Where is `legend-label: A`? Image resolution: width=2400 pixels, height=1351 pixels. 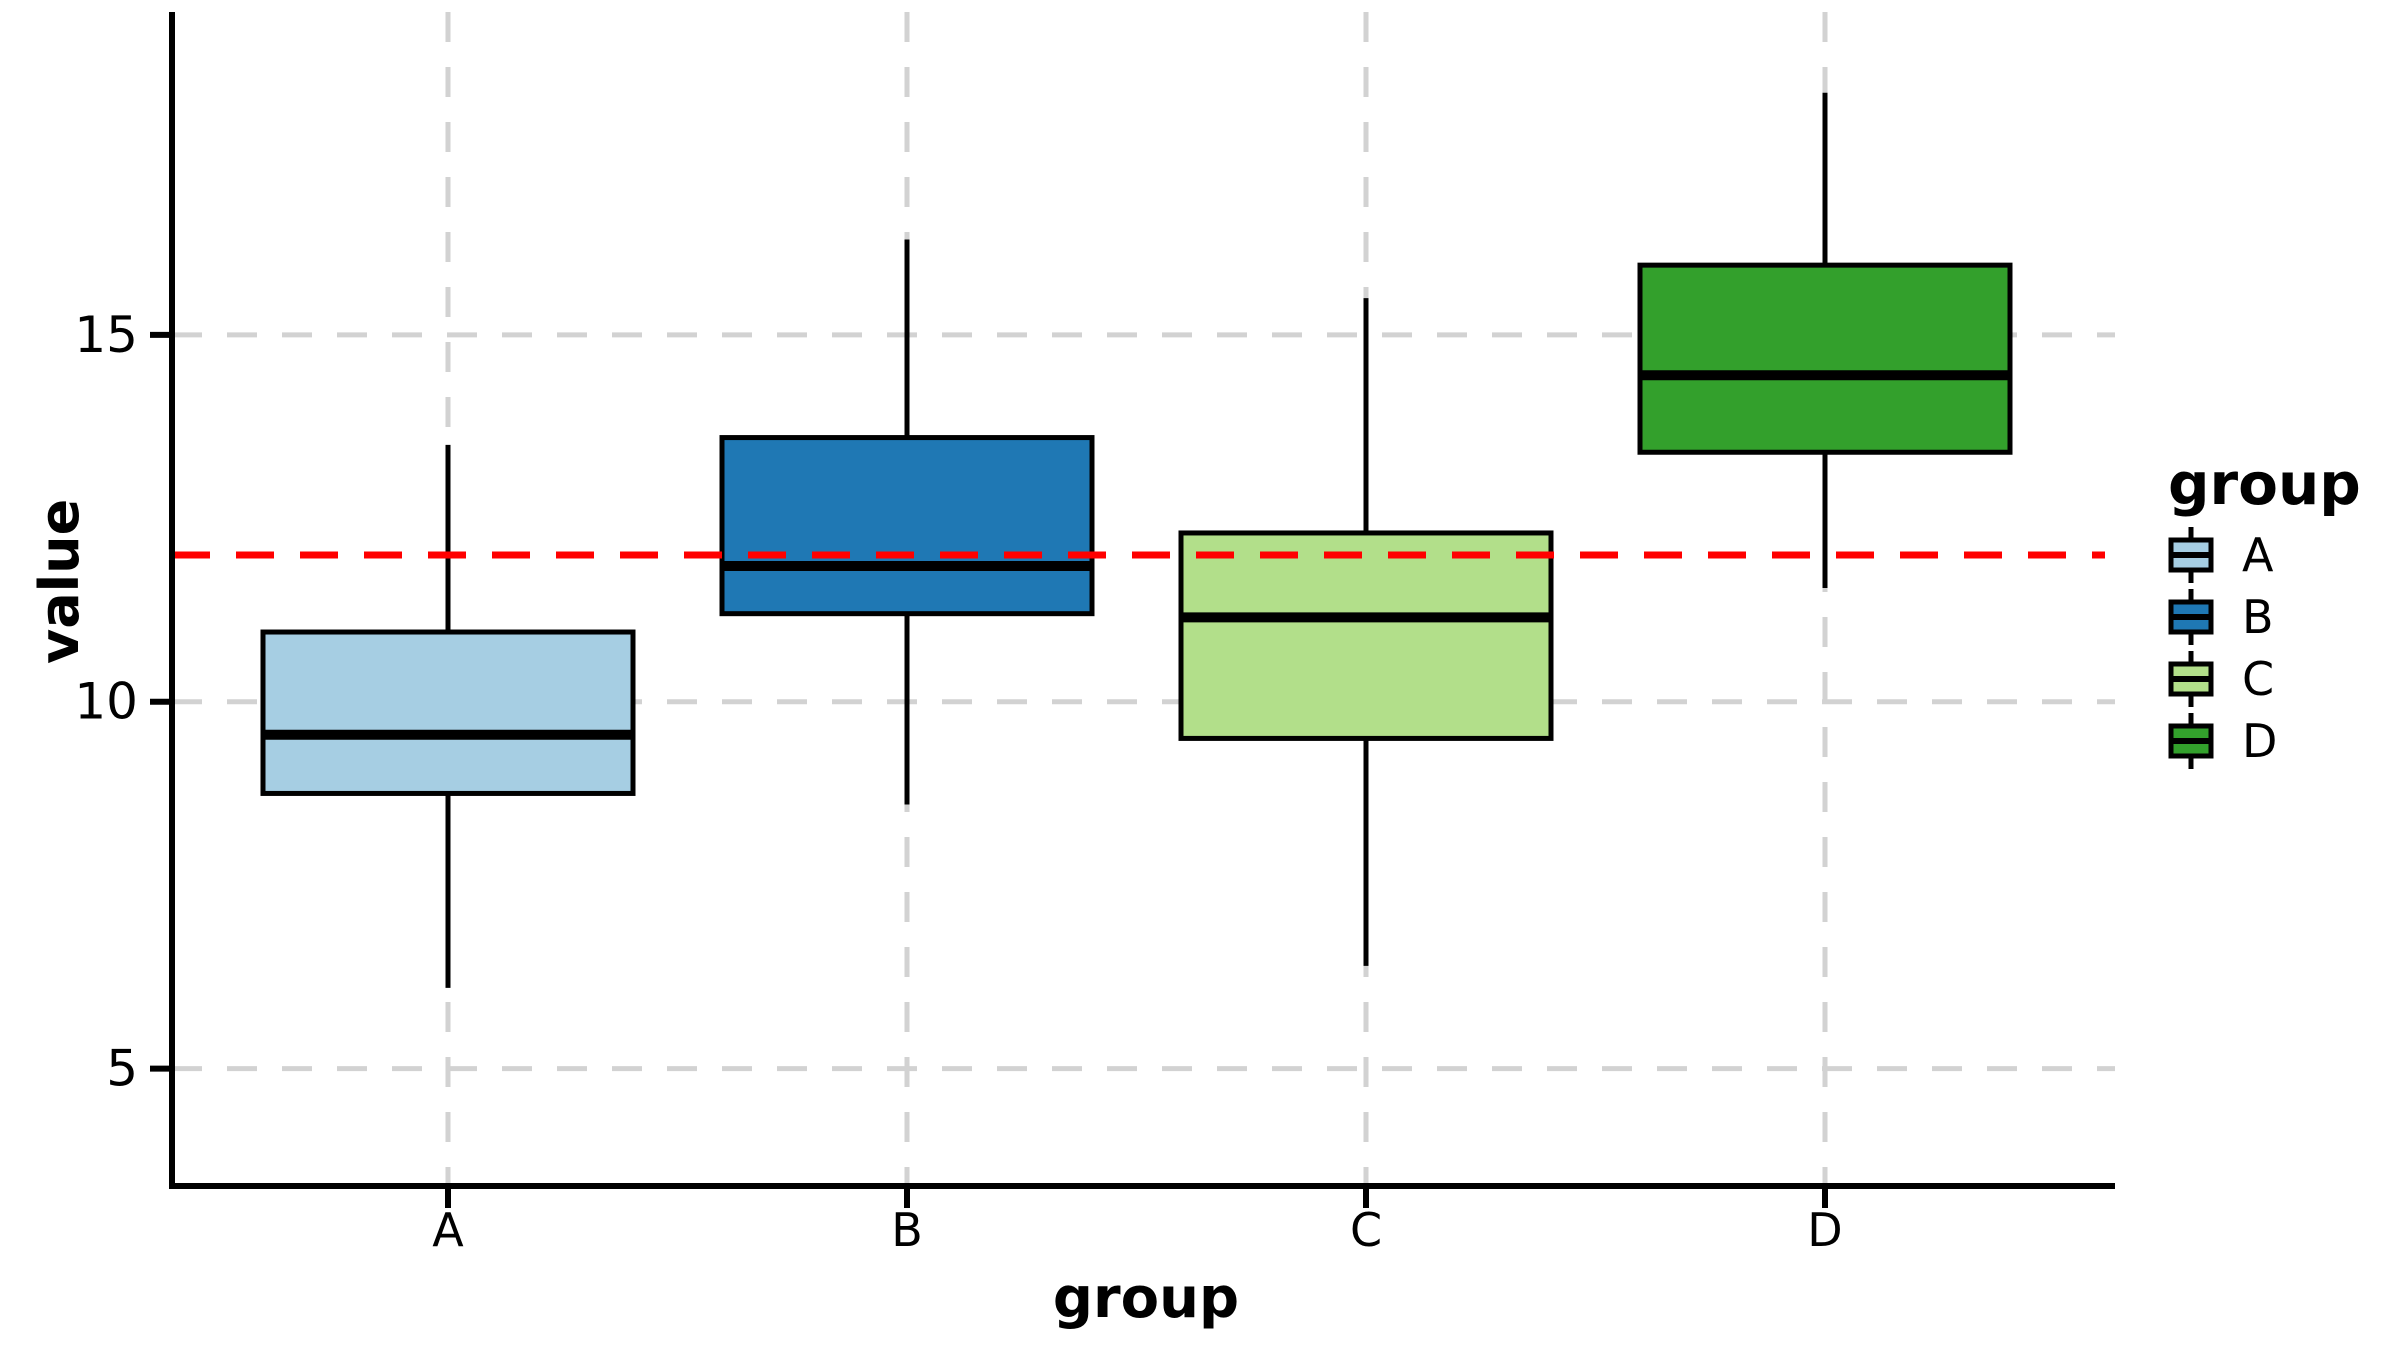 legend-label: A is located at coordinates (2258, 555).